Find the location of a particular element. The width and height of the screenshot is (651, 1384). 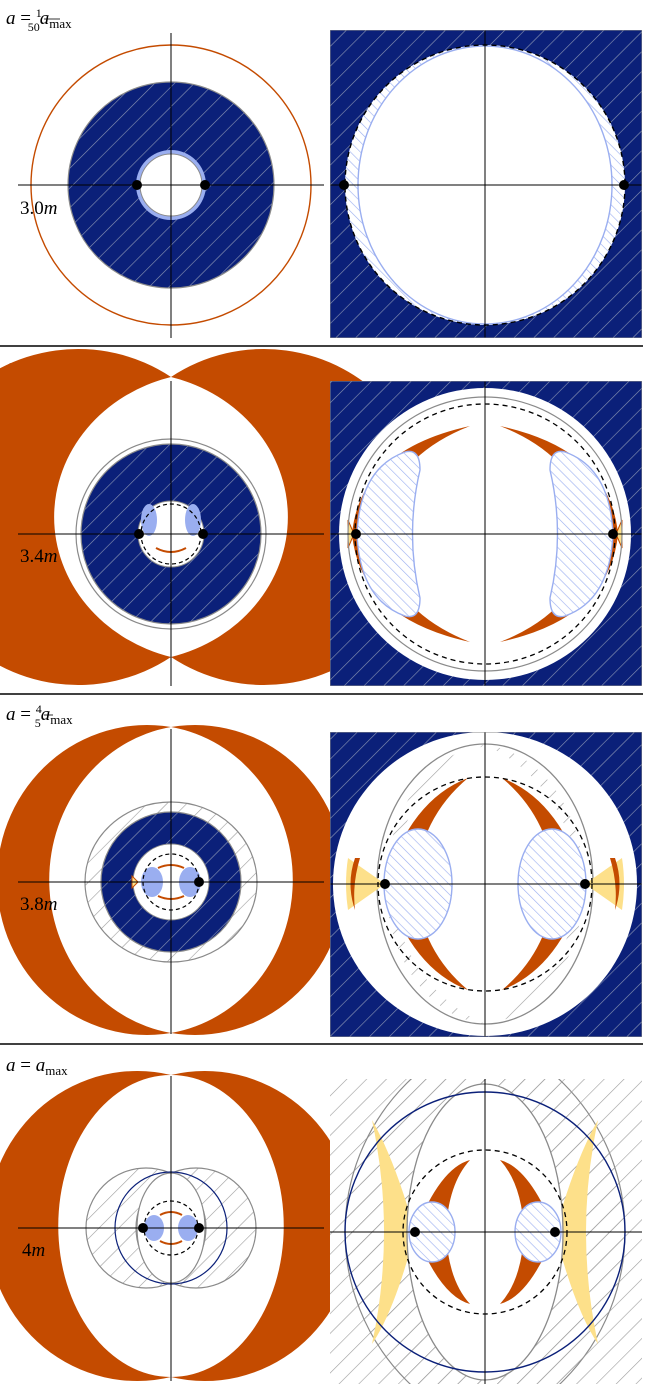

panel-1-left-diagram: 3.0m is located at coordinates (171, 185).